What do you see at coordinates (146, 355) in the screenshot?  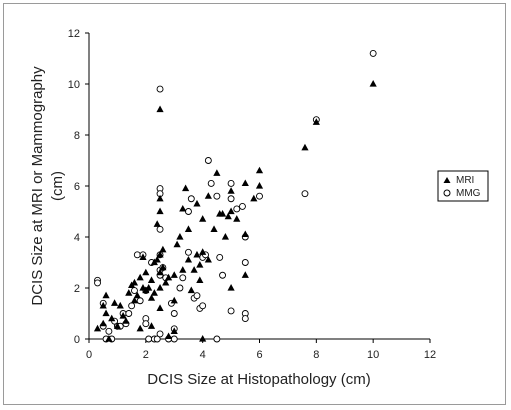 I see `x-tick-label: 2` at bounding box center [146, 355].